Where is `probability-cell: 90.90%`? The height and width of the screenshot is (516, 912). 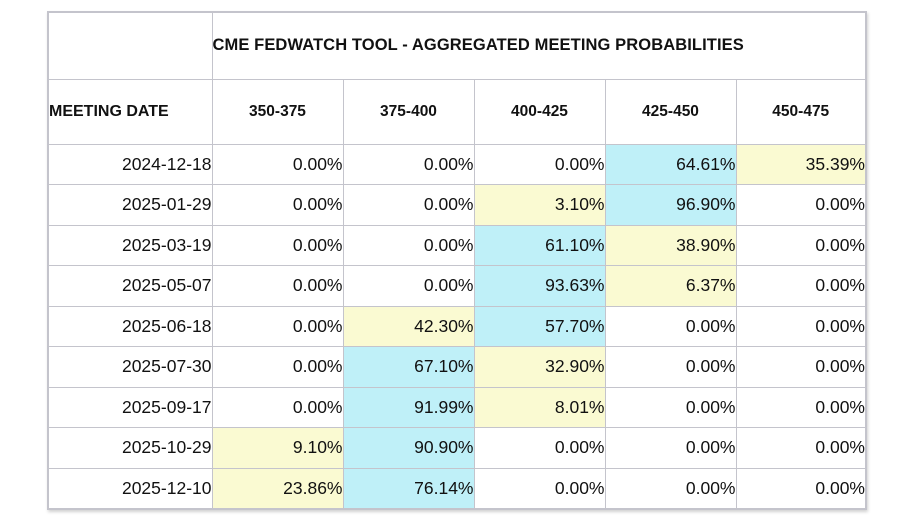 probability-cell: 90.90% is located at coordinates (408, 448).